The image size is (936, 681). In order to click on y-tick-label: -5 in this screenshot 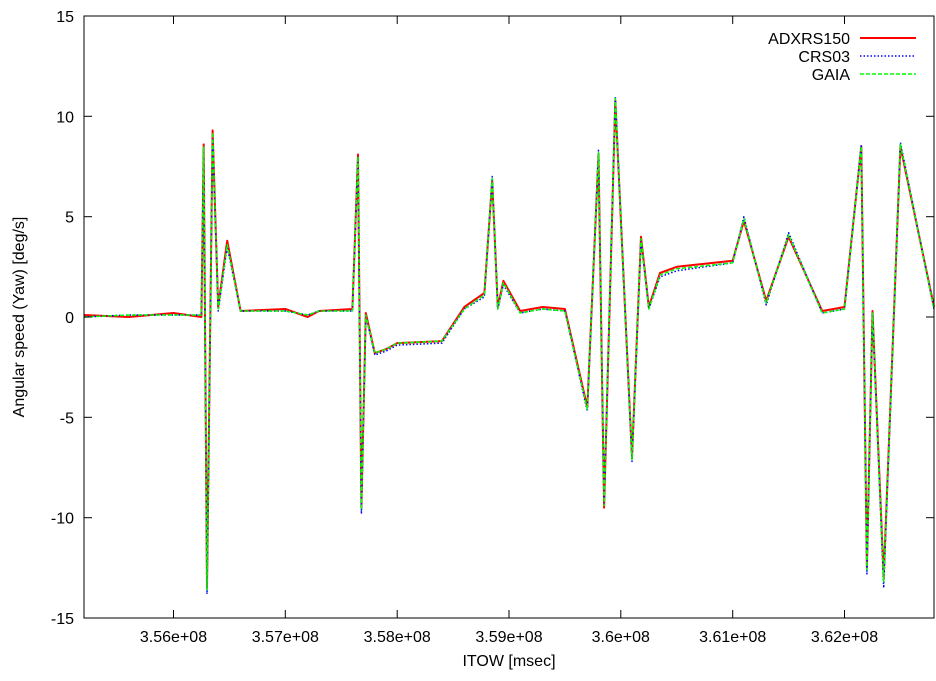, I will do `click(67, 418)`.